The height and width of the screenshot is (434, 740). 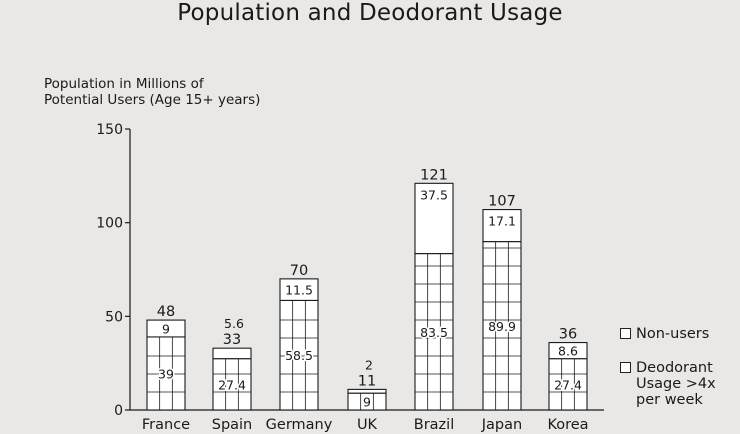 What do you see at coordinates (501, 425) in the screenshot?
I see `x-tick-label-japan: Japan` at bounding box center [501, 425].